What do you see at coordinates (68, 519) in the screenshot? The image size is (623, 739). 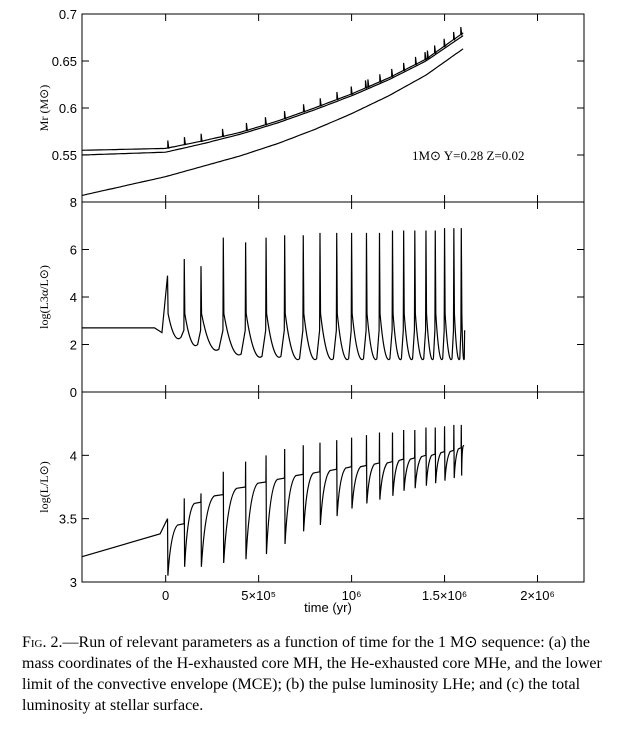 I see `y-tick-label: 3.5` at bounding box center [68, 519].